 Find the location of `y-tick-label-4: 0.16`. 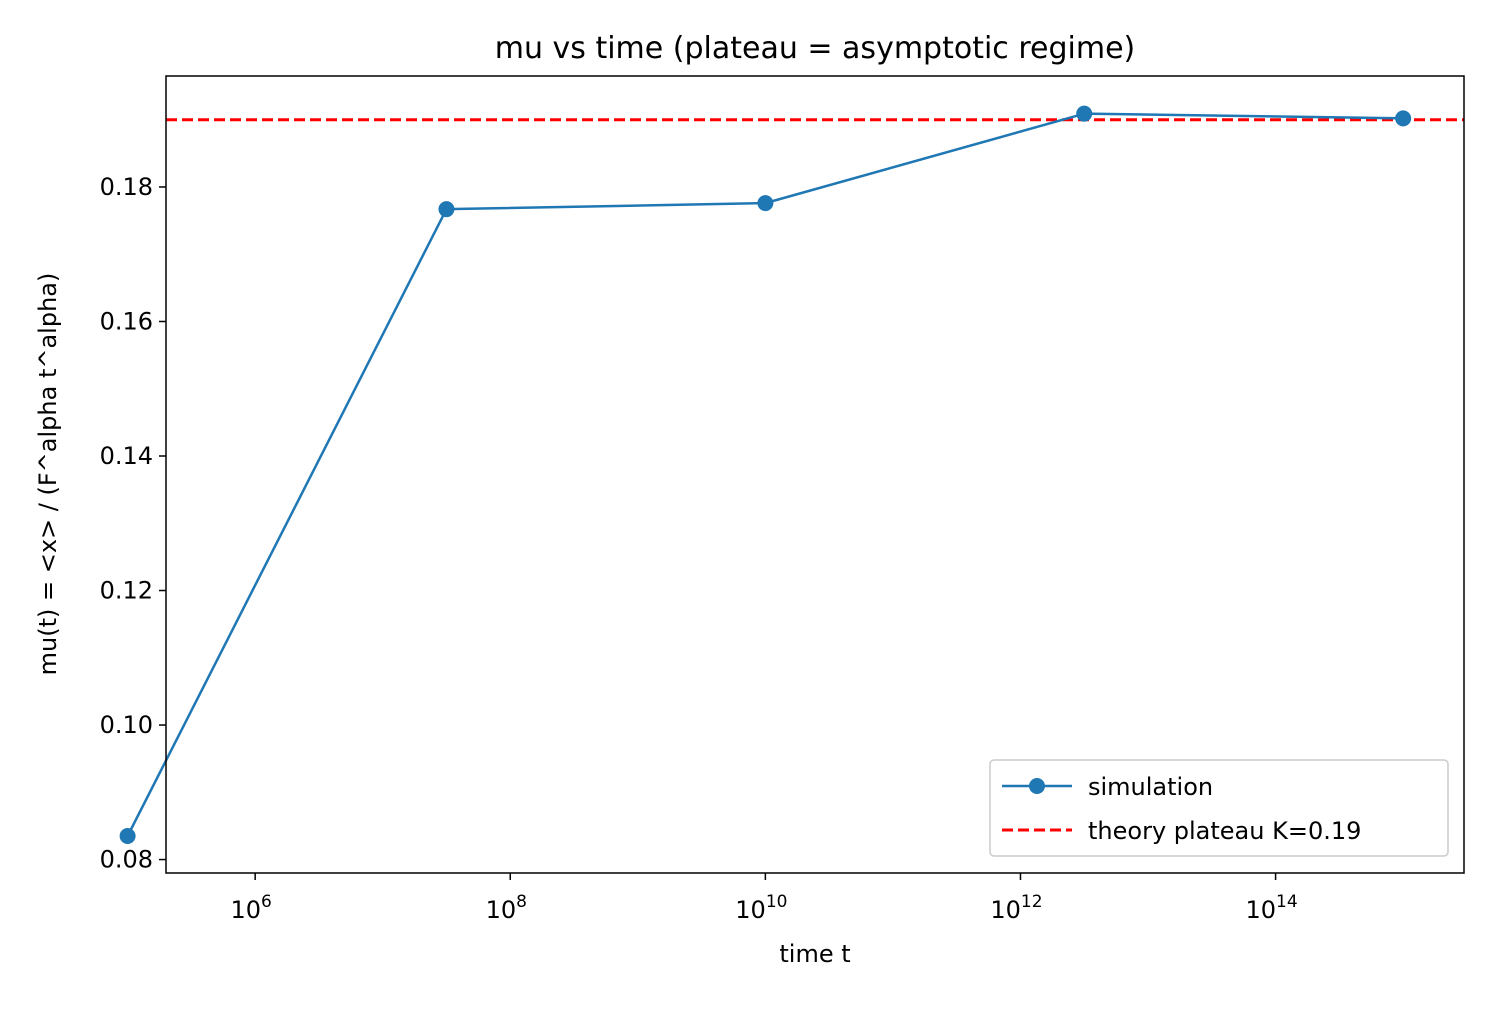

y-tick-label-4: 0.16 is located at coordinates (126, 321).